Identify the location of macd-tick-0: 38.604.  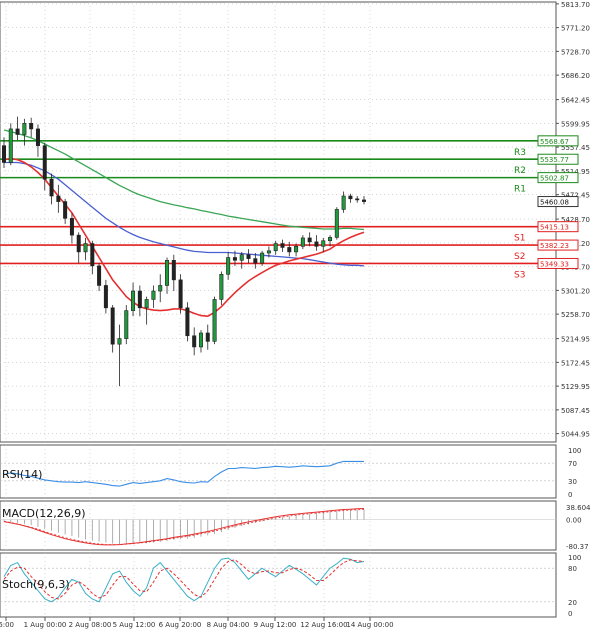
(578, 508).